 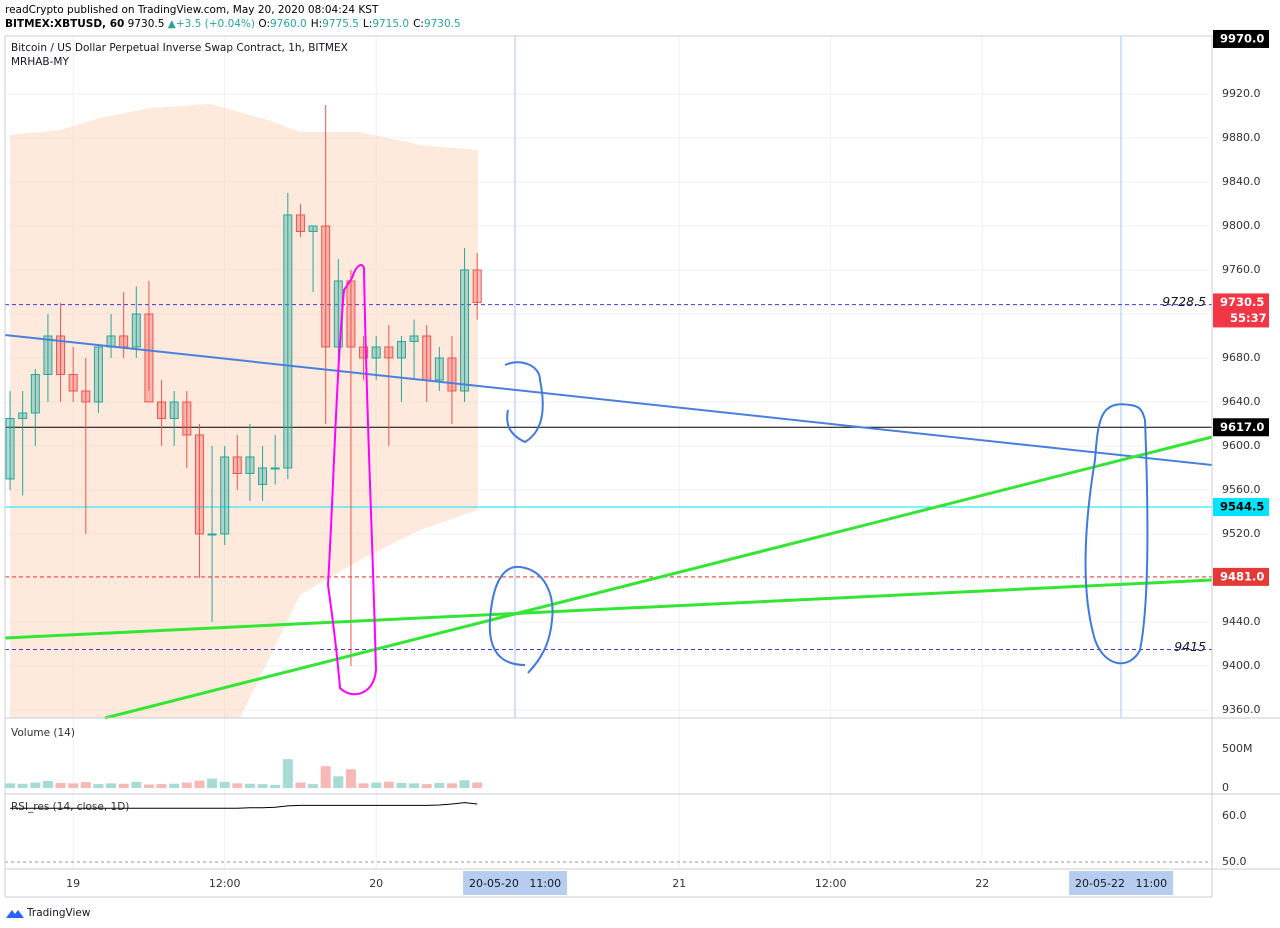 I want to click on ohlc-key: H:, so click(x=316, y=24).